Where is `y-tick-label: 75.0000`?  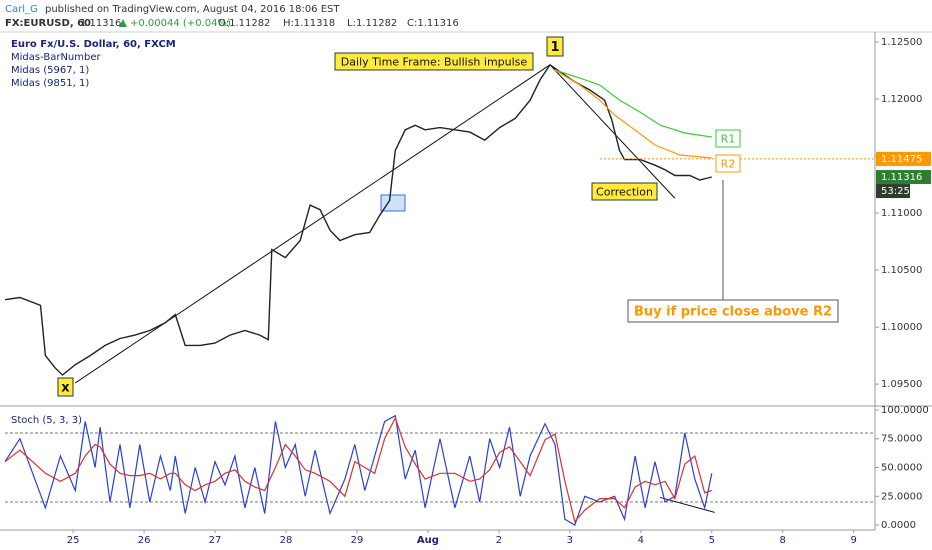 y-tick-label: 75.0000 is located at coordinates (901, 439).